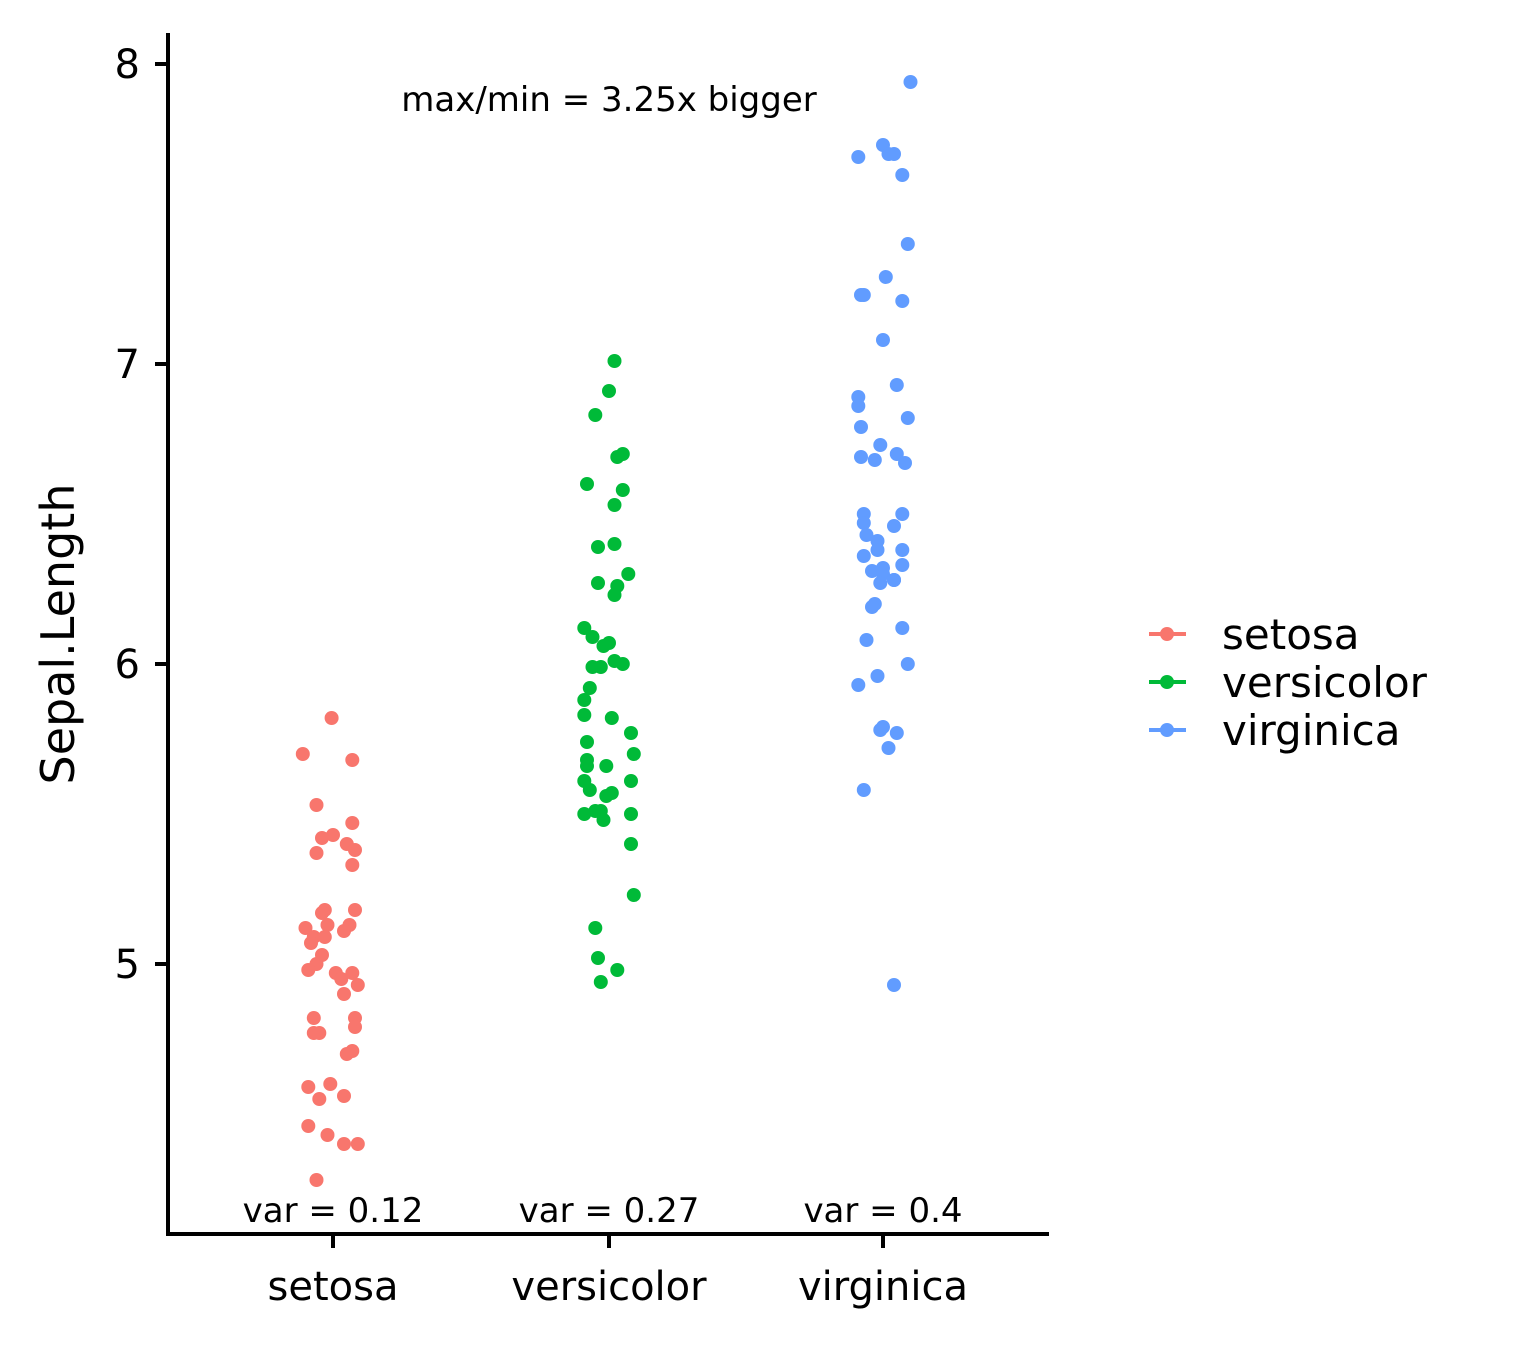 This screenshot has height=1349, width=1536. I want to click on annotation-max-min: max/min = 3.25x bigger, so click(608, 100).